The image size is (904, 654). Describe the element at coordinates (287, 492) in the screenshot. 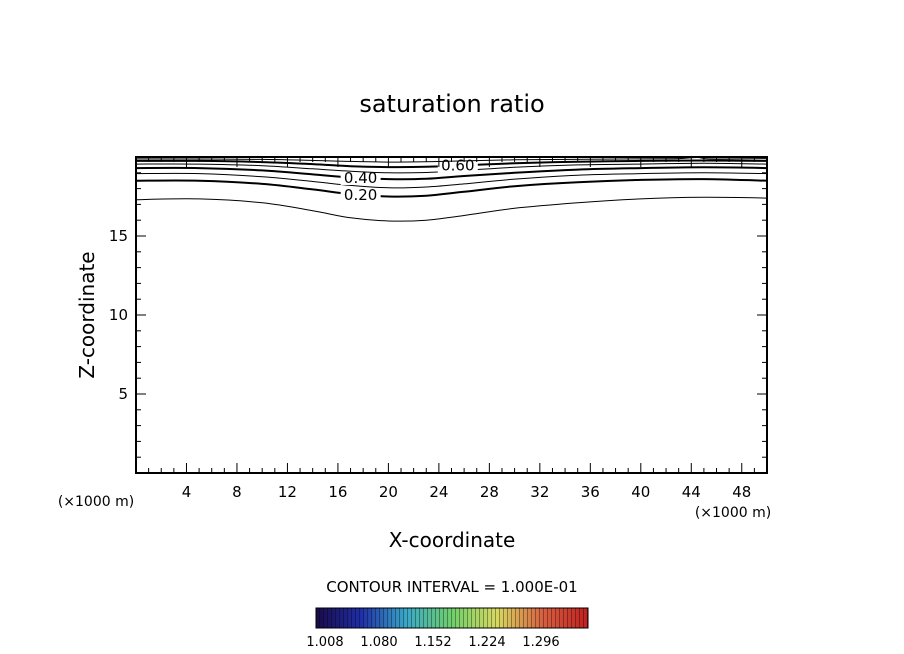

I see `x-tick-label: 12` at that location.